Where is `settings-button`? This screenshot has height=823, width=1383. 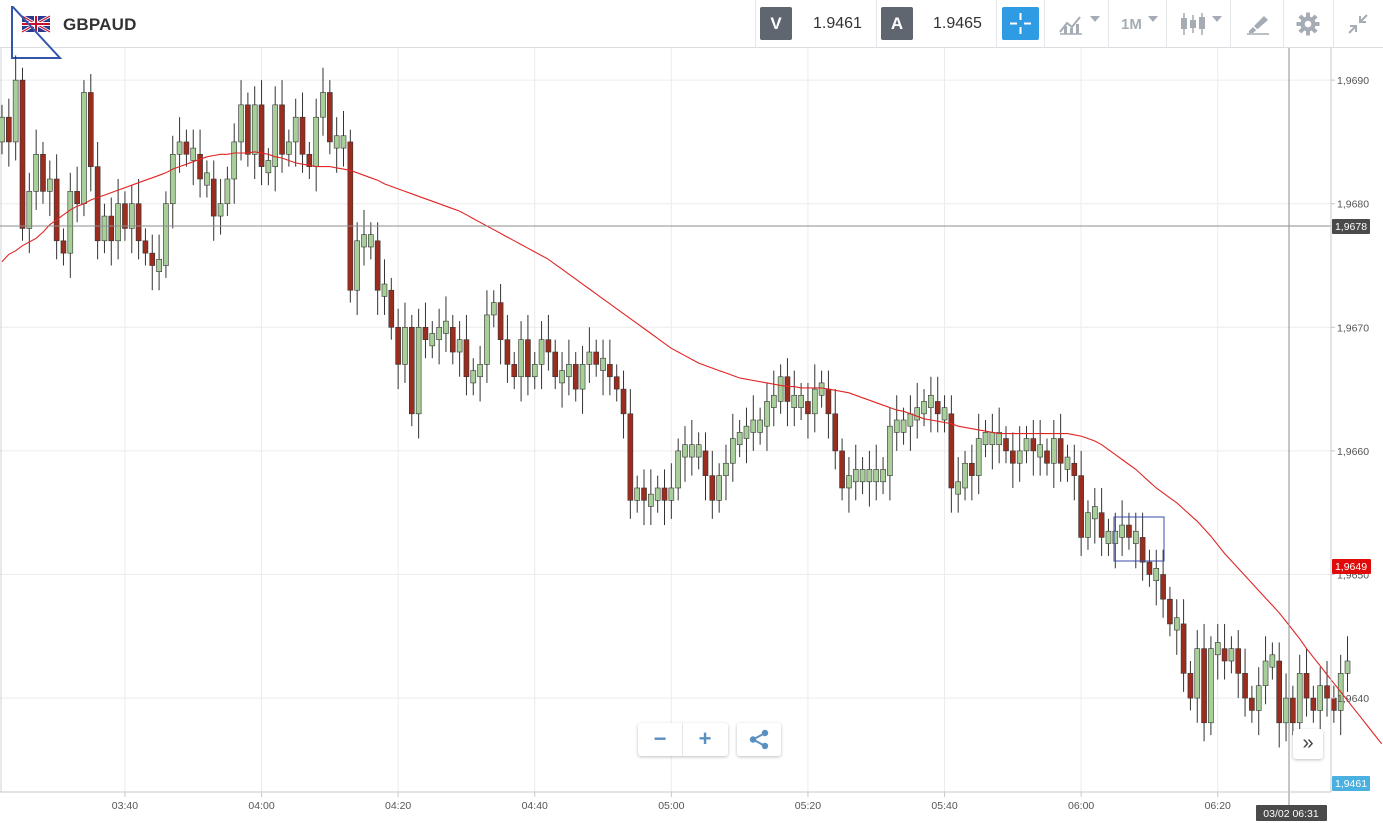 settings-button is located at coordinates (1308, 24).